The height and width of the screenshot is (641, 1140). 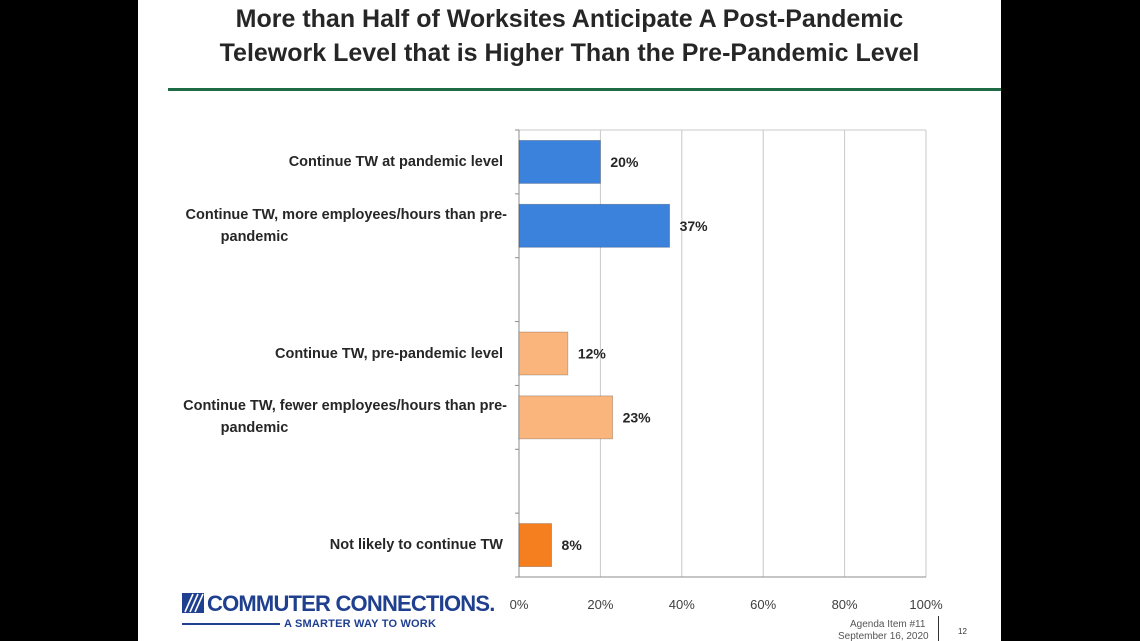 What do you see at coordinates (600, 604) in the screenshot?
I see `x-tick-label: 20%` at bounding box center [600, 604].